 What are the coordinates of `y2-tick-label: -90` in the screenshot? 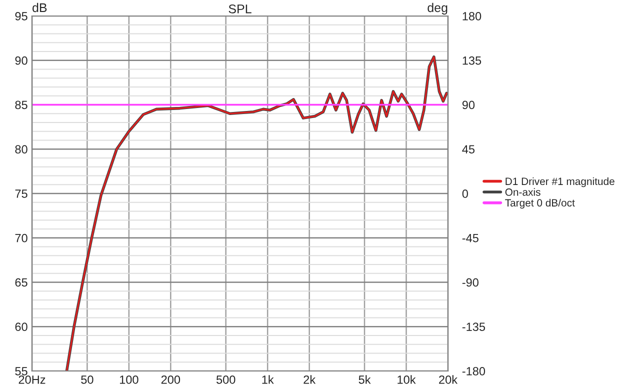 It's located at (470, 282).